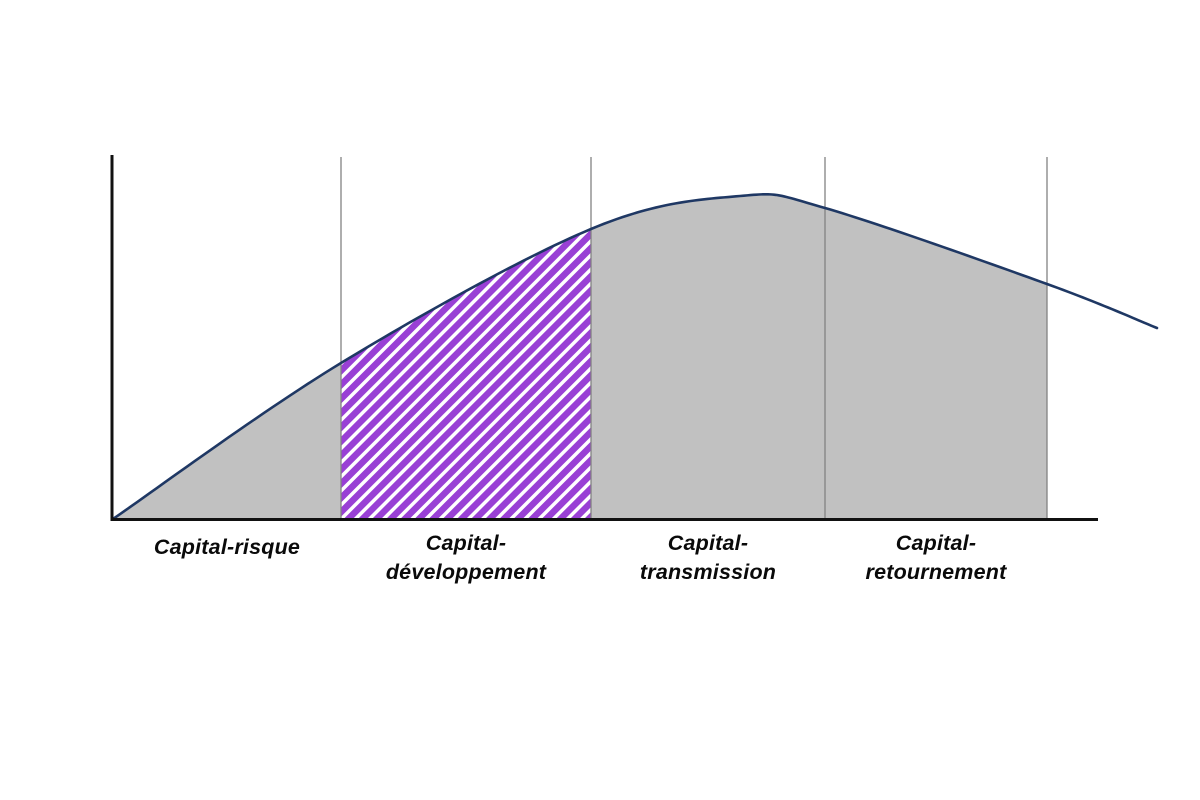 The width and height of the screenshot is (1200, 800). I want to click on area-capital-retournement, so click(936, 363).